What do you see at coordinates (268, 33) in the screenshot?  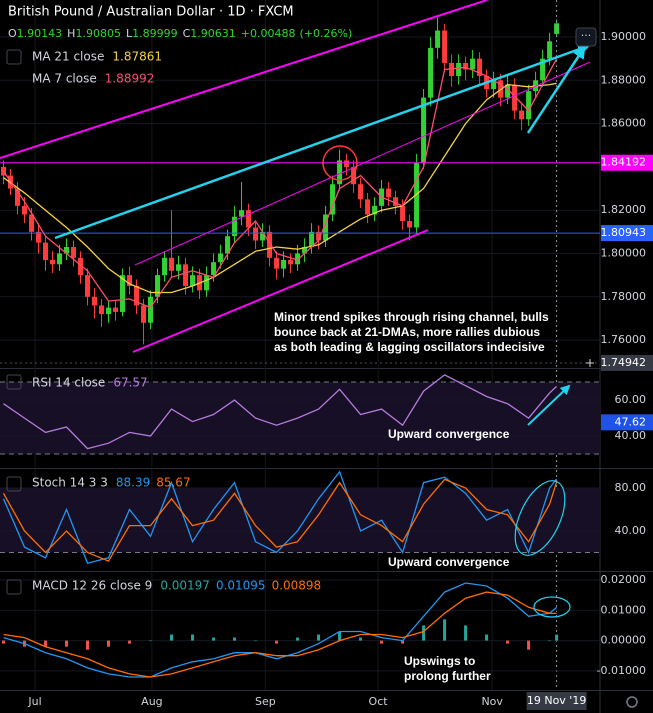 I see `change-value: +0.00488` at bounding box center [268, 33].